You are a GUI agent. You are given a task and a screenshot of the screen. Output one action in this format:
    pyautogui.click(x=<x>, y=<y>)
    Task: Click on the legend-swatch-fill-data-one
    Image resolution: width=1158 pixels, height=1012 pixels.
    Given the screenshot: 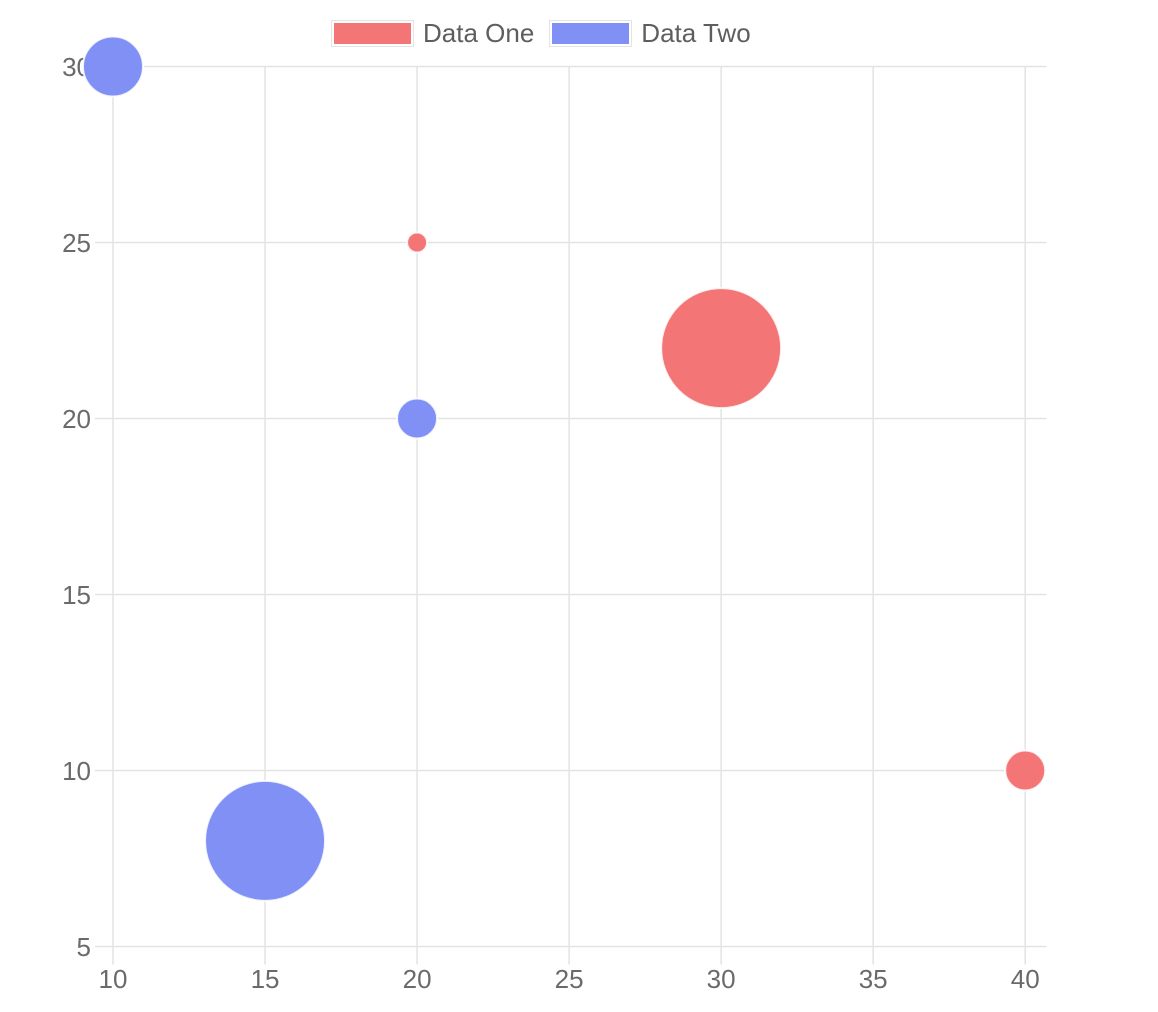 What is the action you would take?
    pyautogui.click(x=372, y=33)
    